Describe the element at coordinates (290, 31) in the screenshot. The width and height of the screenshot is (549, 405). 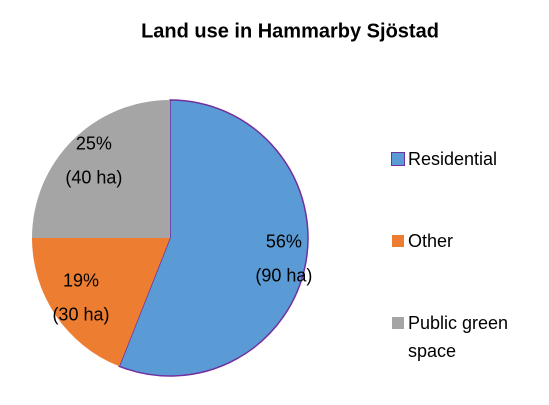
I see `chart-title: Land use in Hammarby Sjöstad` at that location.